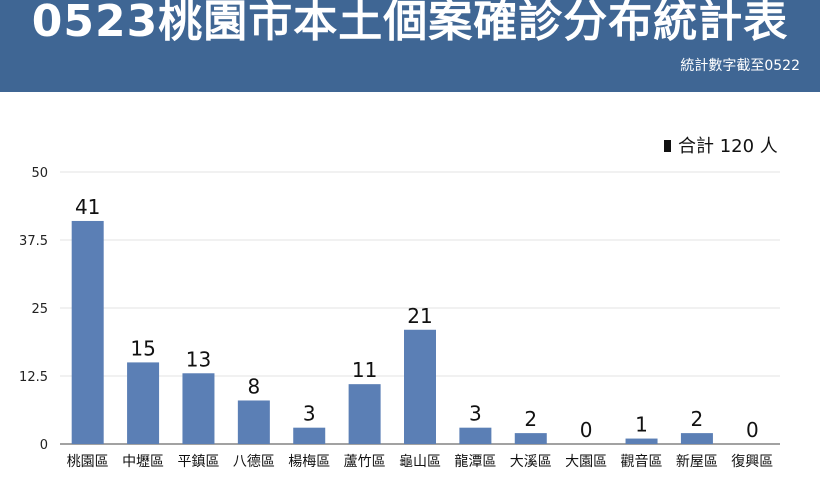 The height and width of the screenshot is (490, 820). I want to click on category-label: 大園區, so click(586, 462).